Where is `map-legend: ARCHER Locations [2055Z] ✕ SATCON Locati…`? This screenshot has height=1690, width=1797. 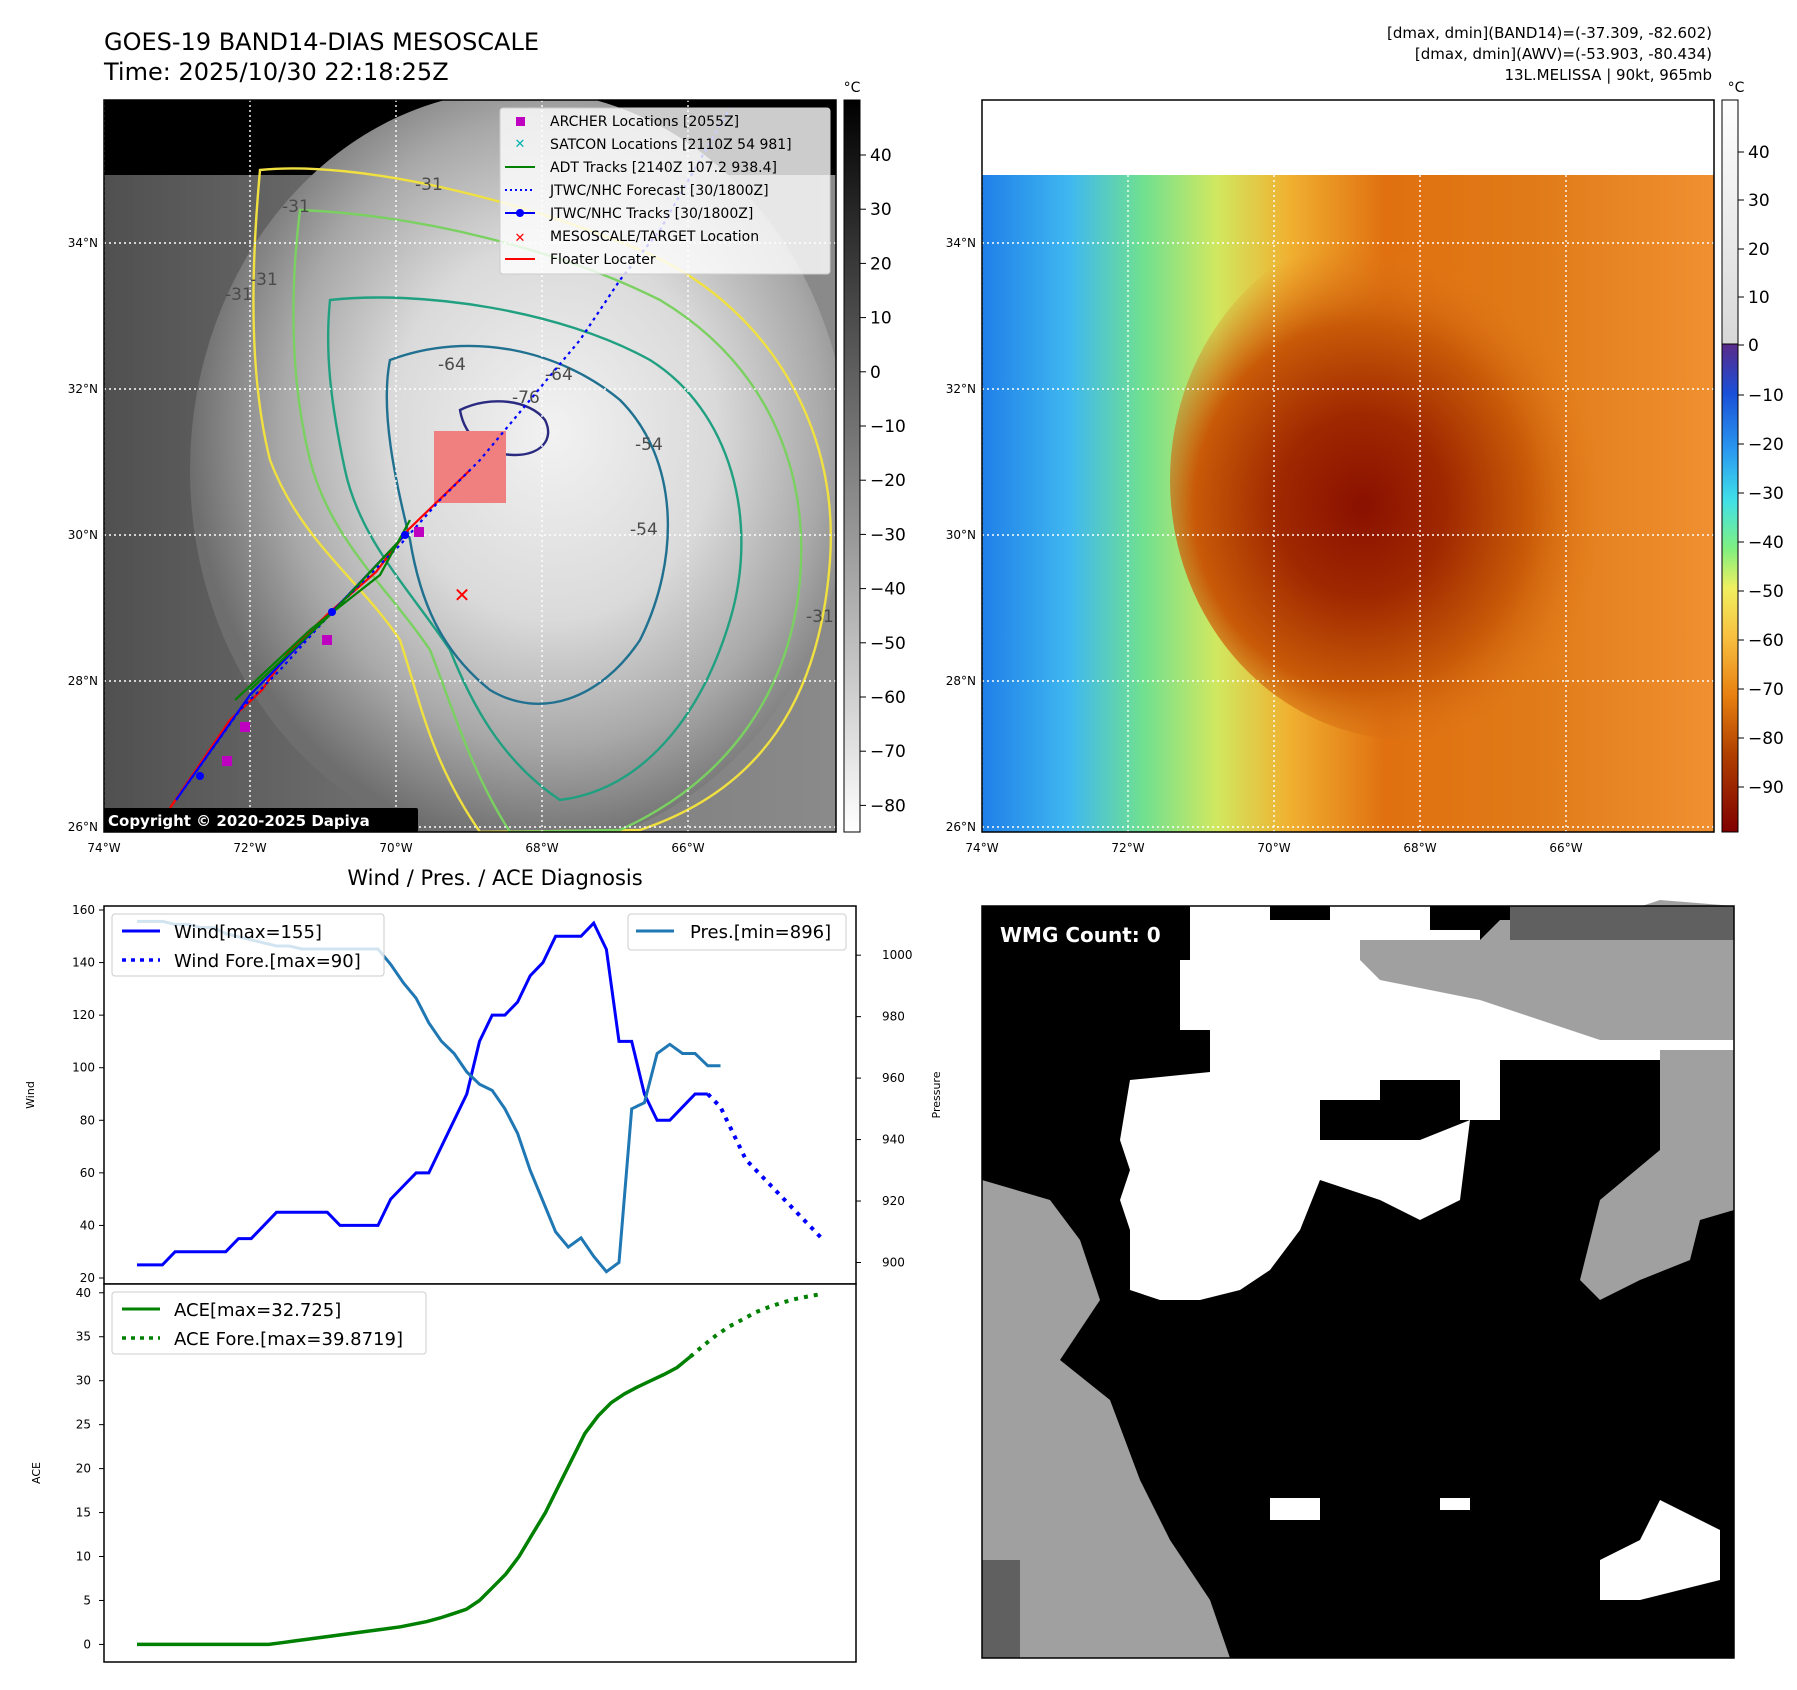
map-legend: ARCHER Locations [2055Z] ✕ SATCON Locati… is located at coordinates (665, 191).